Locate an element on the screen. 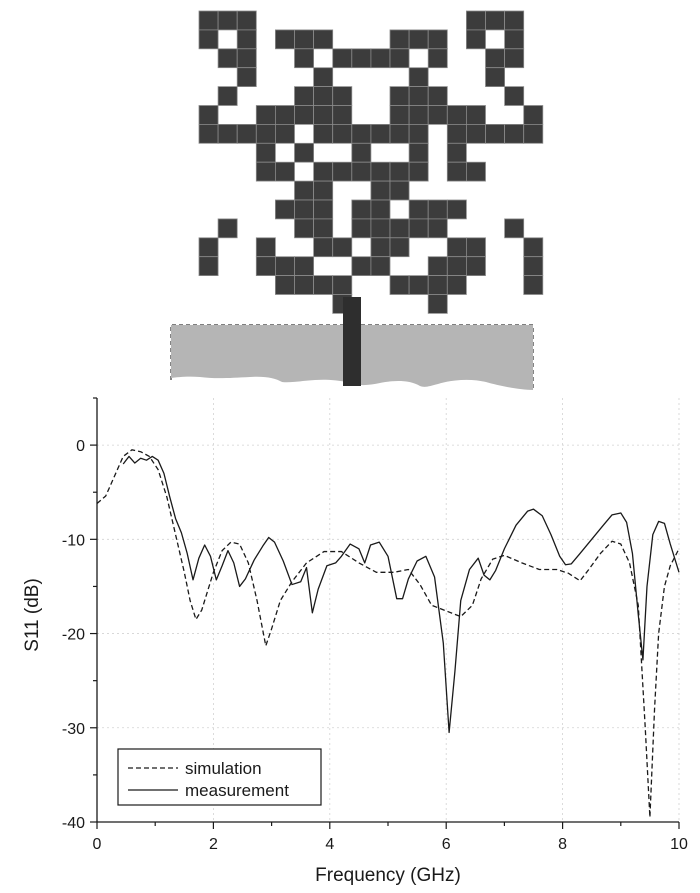 The width and height of the screenshot is (700, 893). legend-box is located at coordinates (219, 777).